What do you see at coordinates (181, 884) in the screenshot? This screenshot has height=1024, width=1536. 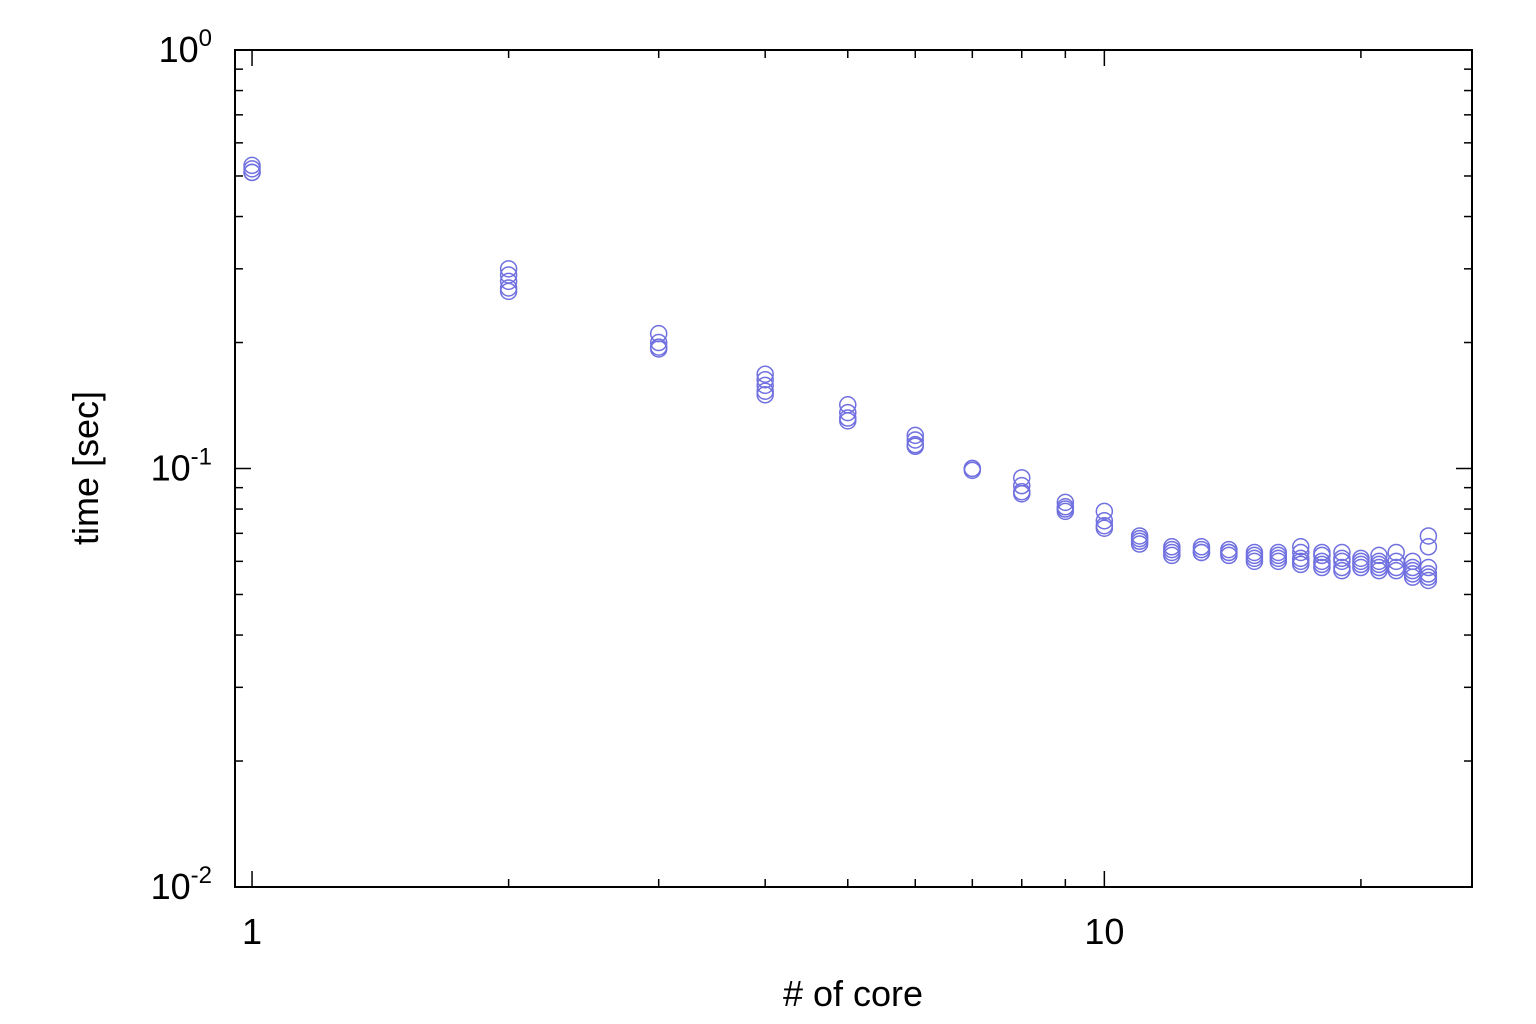 I see `y-tick-label: 10⁻²` at bounding box center [181, 884].